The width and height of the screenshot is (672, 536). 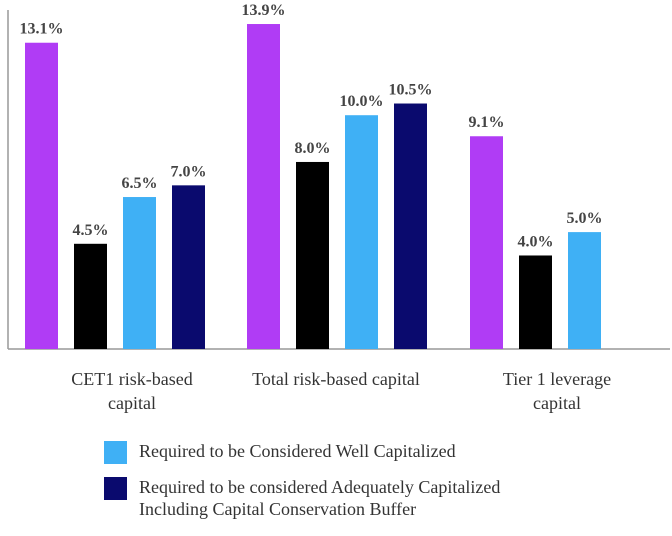 What do you see at coordinates (42, 29) in the screenshot?
I see `data-label-0-0: 13.1%` at bounding box center [42, 29].